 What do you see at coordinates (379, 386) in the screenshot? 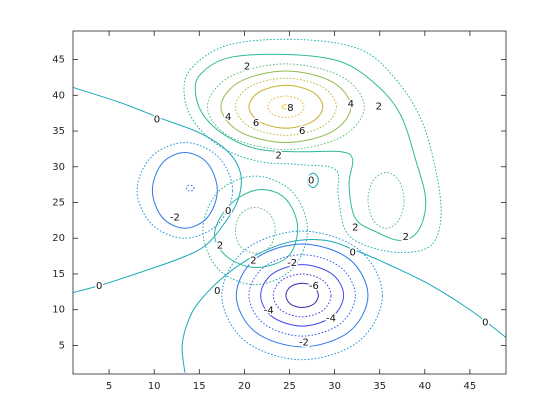
I see `x-tick-label: 35` at bounding box center [379, 386].